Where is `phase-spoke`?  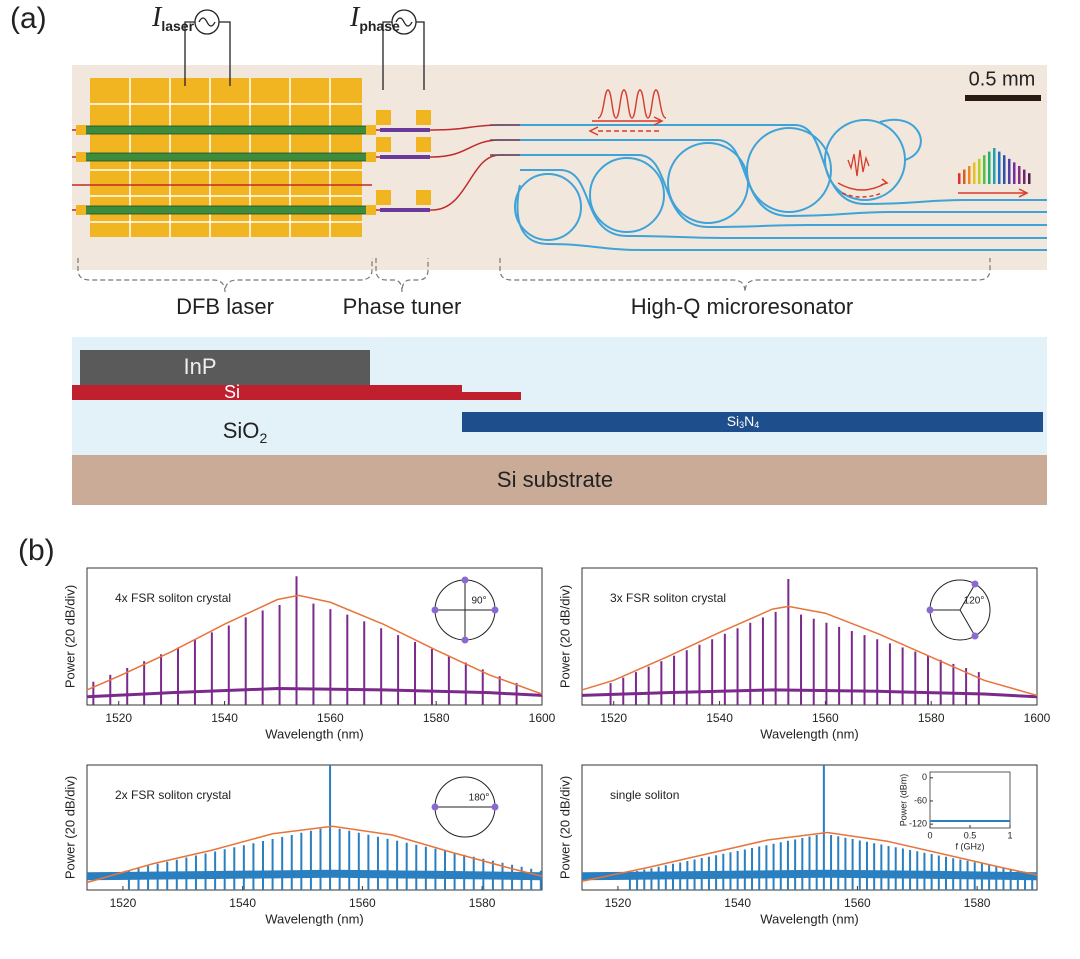
phase-spoke is located at coordinates (967, 597).